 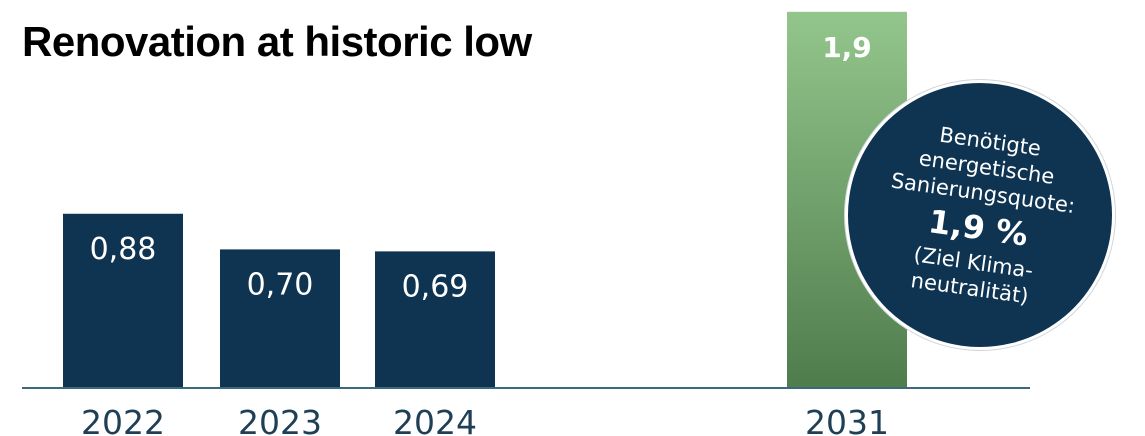 I want to click on x-tick-label-2031: 2031, so click(x=847, y=419).